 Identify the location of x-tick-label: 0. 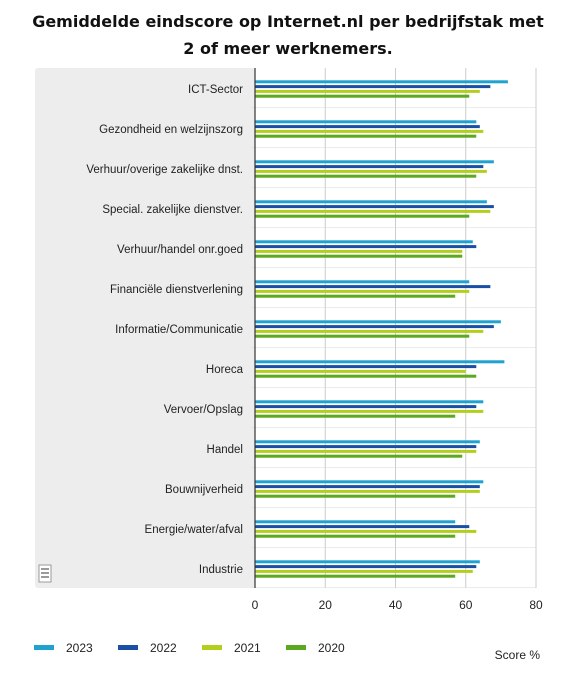
(255, 605).